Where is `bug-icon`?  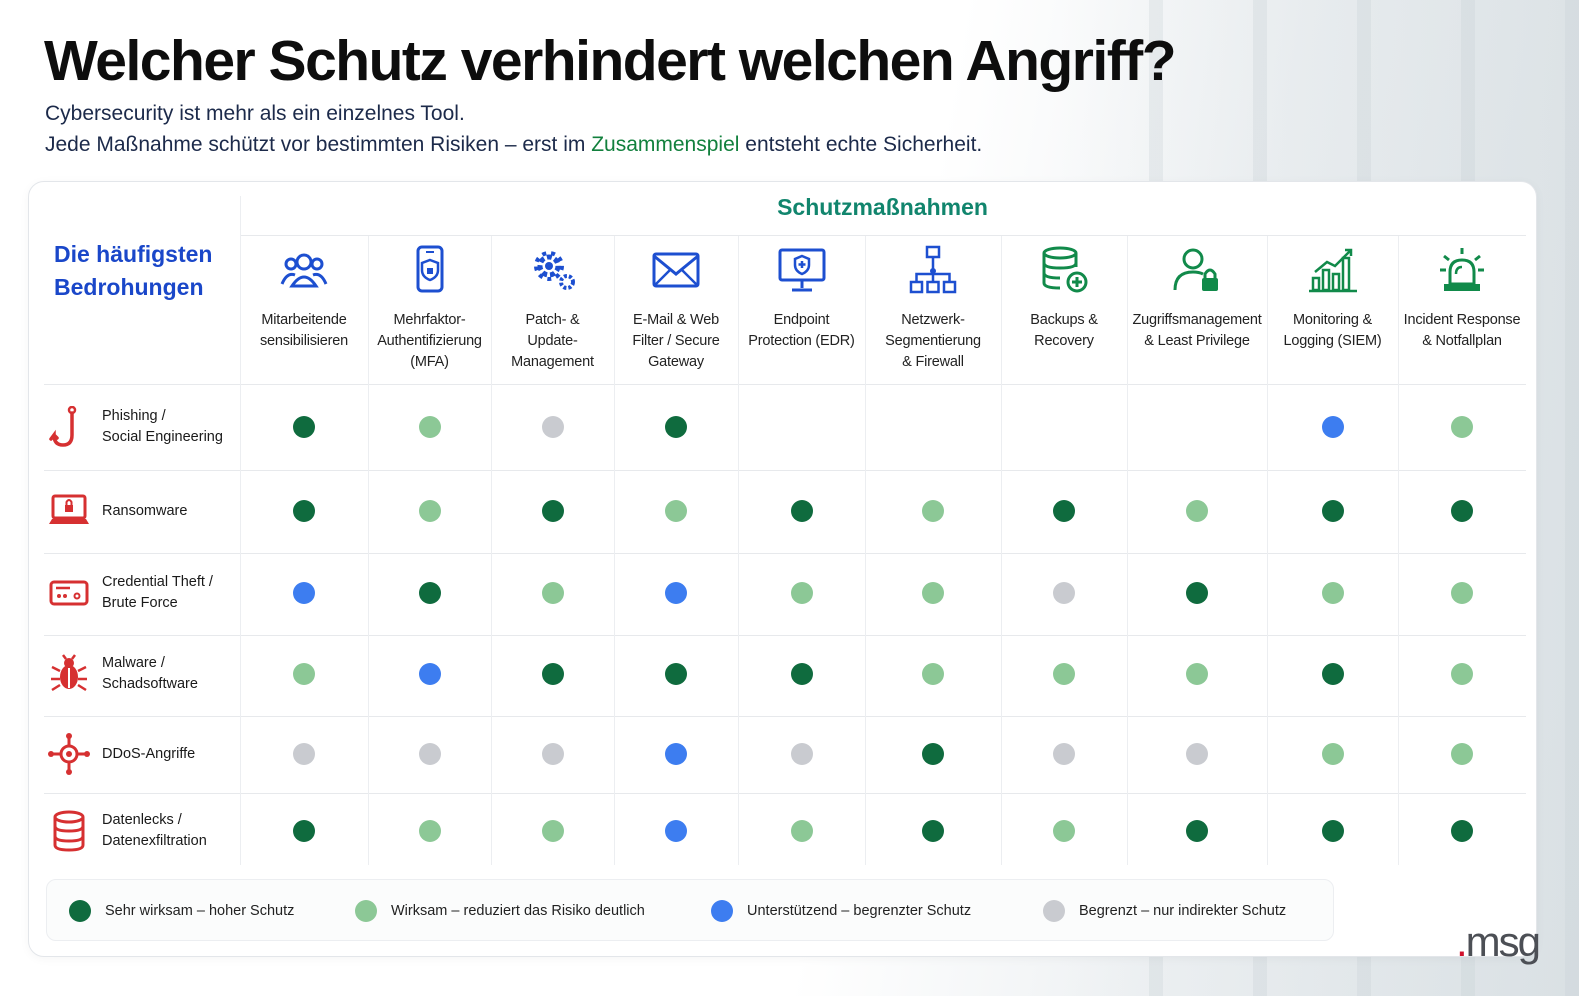 bug-icon is located at coordinates (69, 674).